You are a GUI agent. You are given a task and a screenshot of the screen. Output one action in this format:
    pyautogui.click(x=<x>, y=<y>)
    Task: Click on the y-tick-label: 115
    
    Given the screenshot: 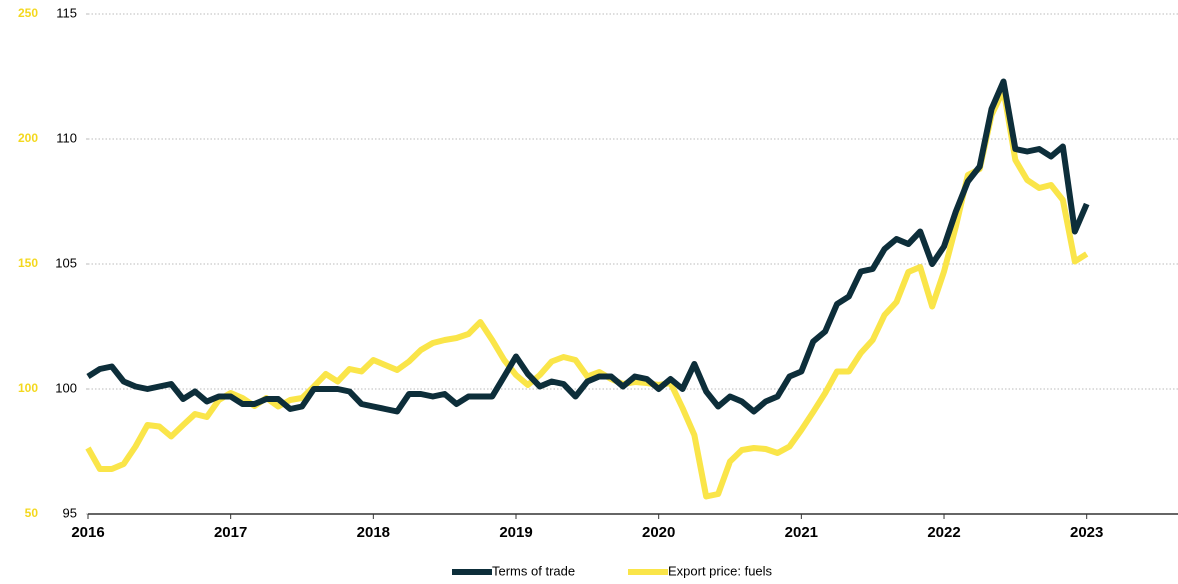 What is the action you would take?
    pyautogui.click(x=66, y=12)
    